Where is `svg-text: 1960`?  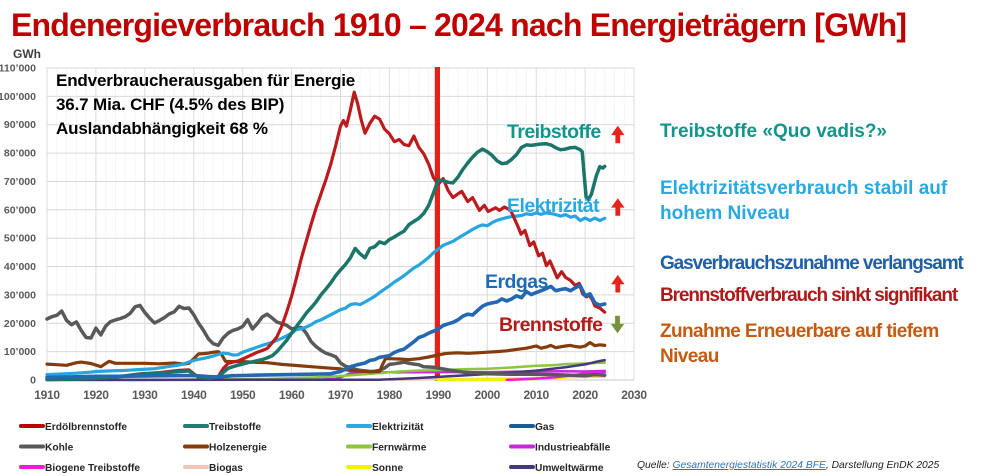
svg-text: 1960 is located at coordinates (292, 395).